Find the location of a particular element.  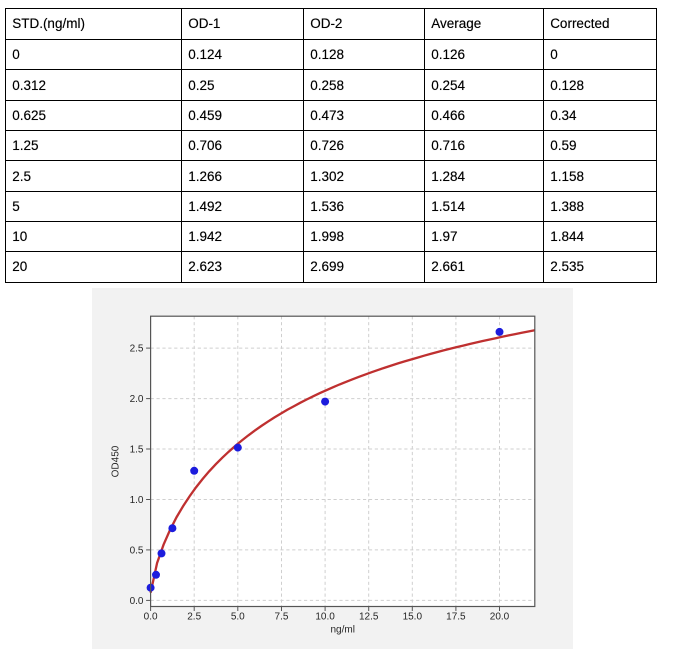

svg-text: 17.5 is located at coordinates (456, 617).